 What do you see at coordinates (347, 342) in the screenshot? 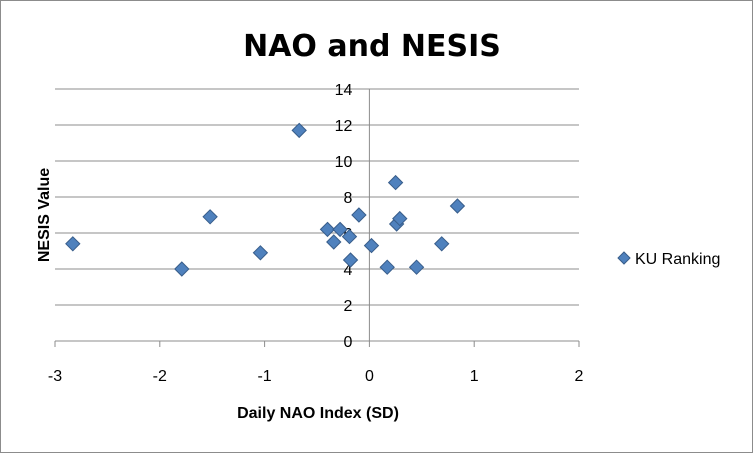
I see `y-tick-label: 0` at bounding box center [347, 342].